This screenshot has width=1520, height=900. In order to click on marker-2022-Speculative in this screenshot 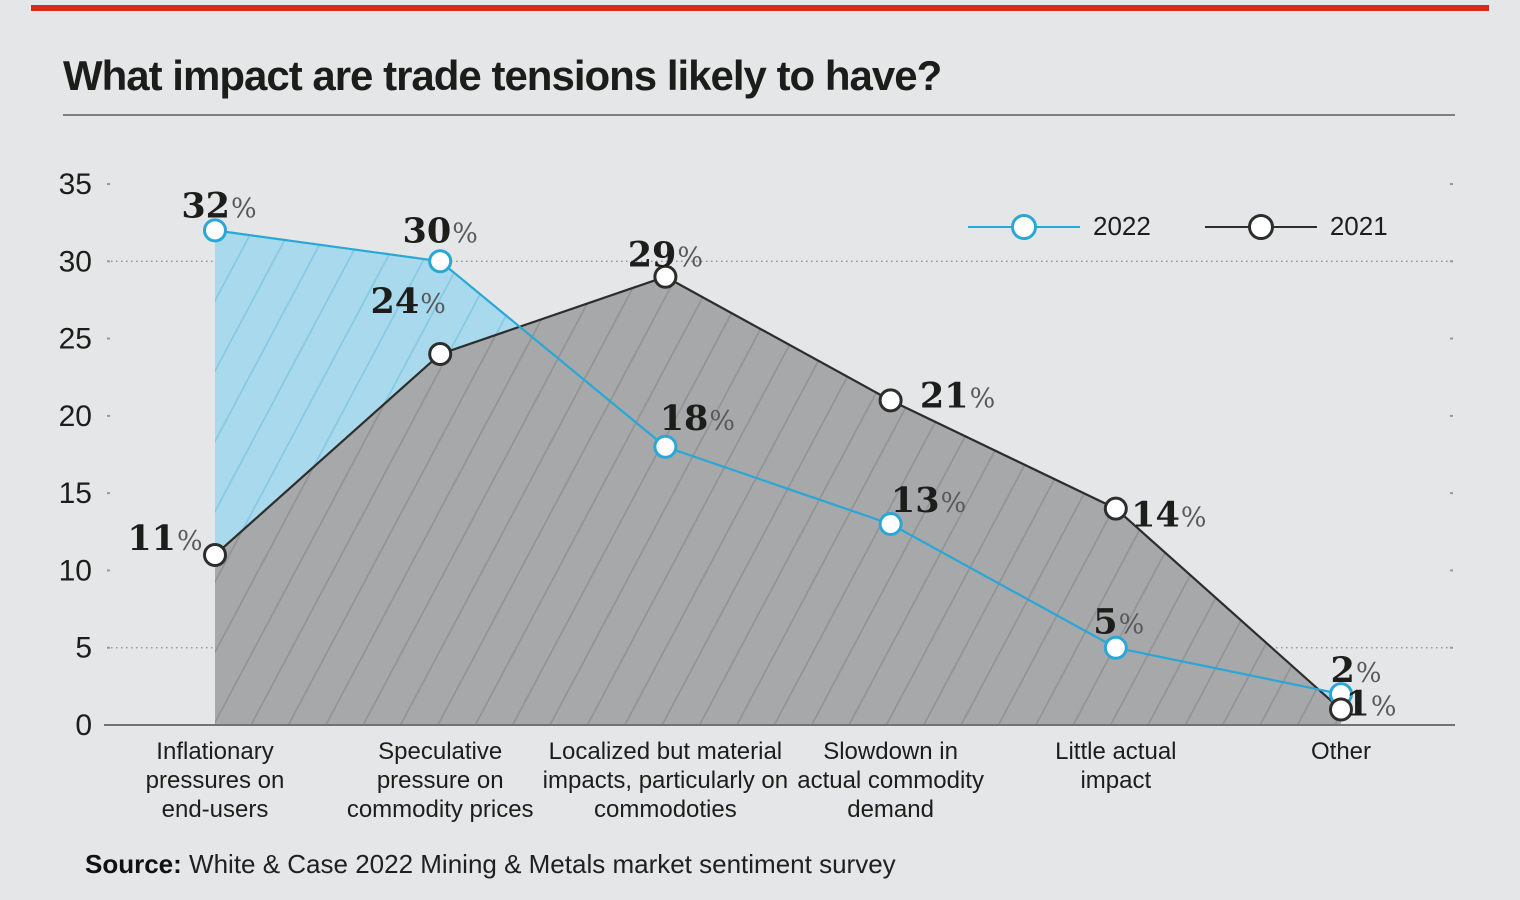, I will do `click(440, 261)`.